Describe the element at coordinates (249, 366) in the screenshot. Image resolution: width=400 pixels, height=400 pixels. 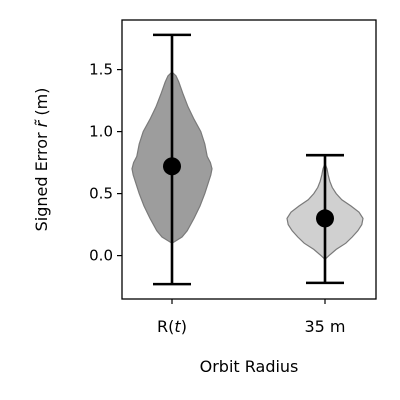
I see `x-axis-label: Orbit Radius` at that location.